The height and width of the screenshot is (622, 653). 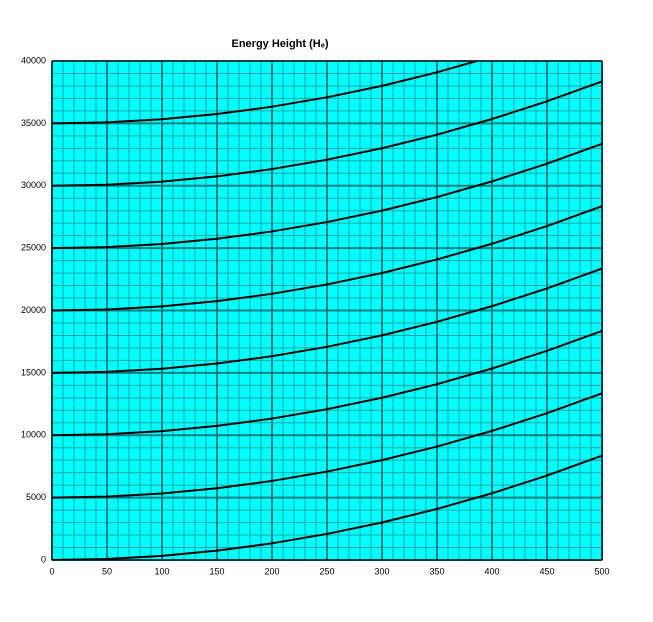 I want to click on x-tick-label: 300, so click(x=381, y=571).